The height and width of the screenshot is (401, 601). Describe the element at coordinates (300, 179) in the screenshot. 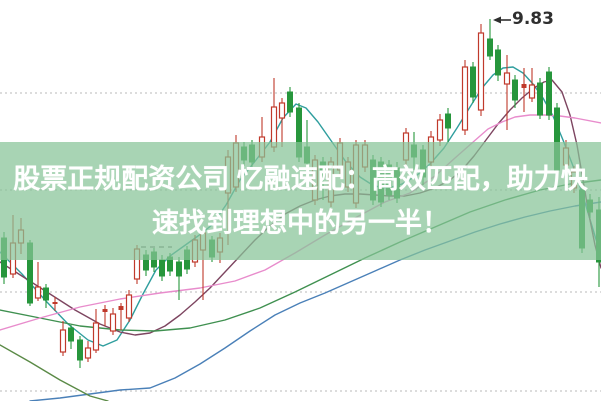

I see `headline-line-1: 股票正规配资公司 忆融速配：高效匹配，助力快` at that location.